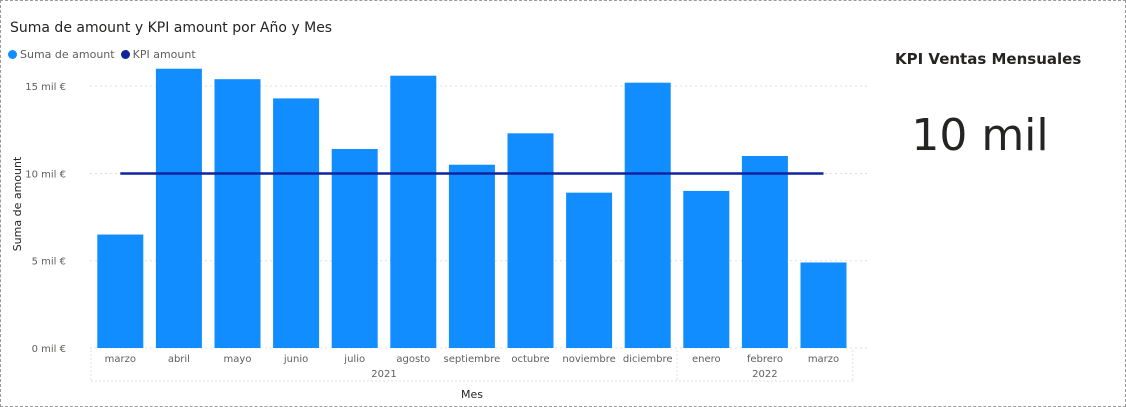 The image size is (1126, 407). What do you see at coordinates (413, 359) in the screenshot?
I see `x-tick-label: agosto` at bounding box center [413, 359].